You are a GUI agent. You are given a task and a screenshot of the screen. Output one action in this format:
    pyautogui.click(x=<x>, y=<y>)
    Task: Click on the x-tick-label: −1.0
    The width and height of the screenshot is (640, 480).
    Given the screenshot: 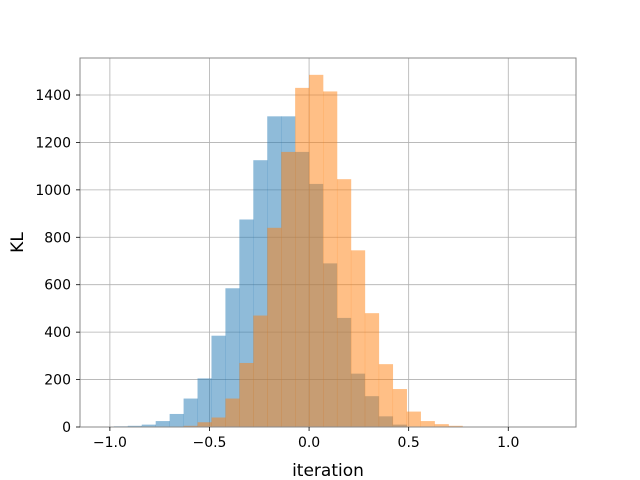 What is the action you would take?
    pyautogui.click(x=110, y=443)
    